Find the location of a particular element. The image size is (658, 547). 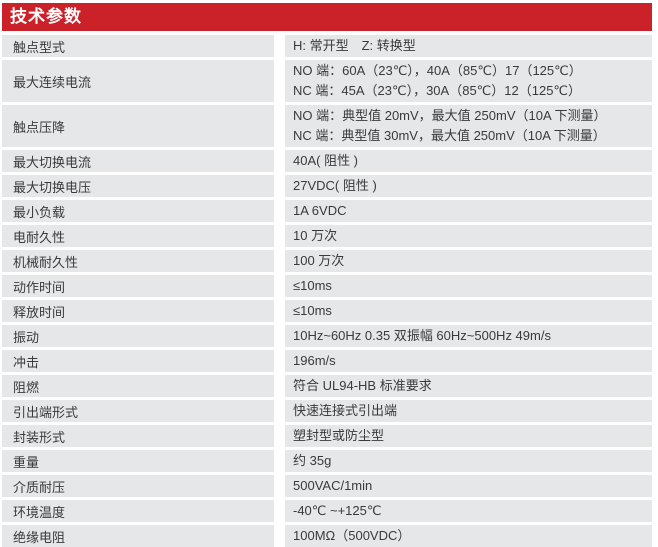

table-row: 电耐久性 10 万次 is located at coordinates (327, 236).